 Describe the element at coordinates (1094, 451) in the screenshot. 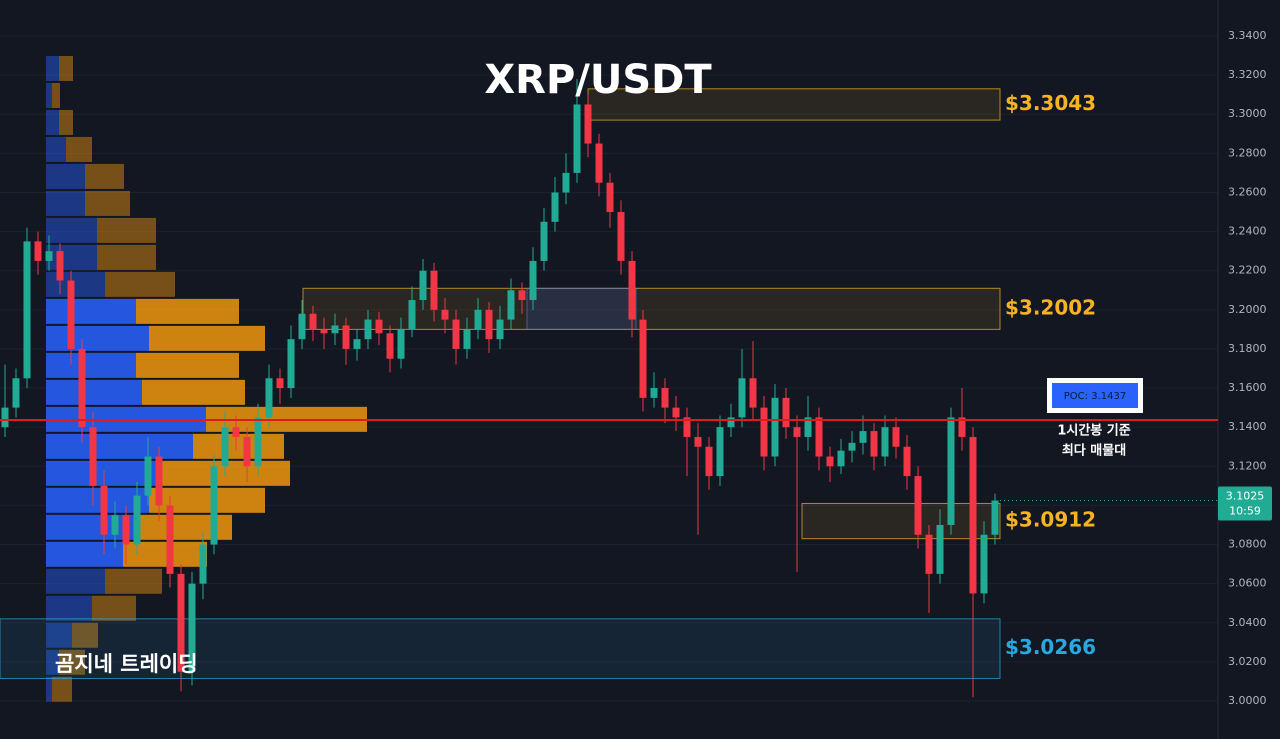

I see `poc-note: 최다 매물대` at that location.